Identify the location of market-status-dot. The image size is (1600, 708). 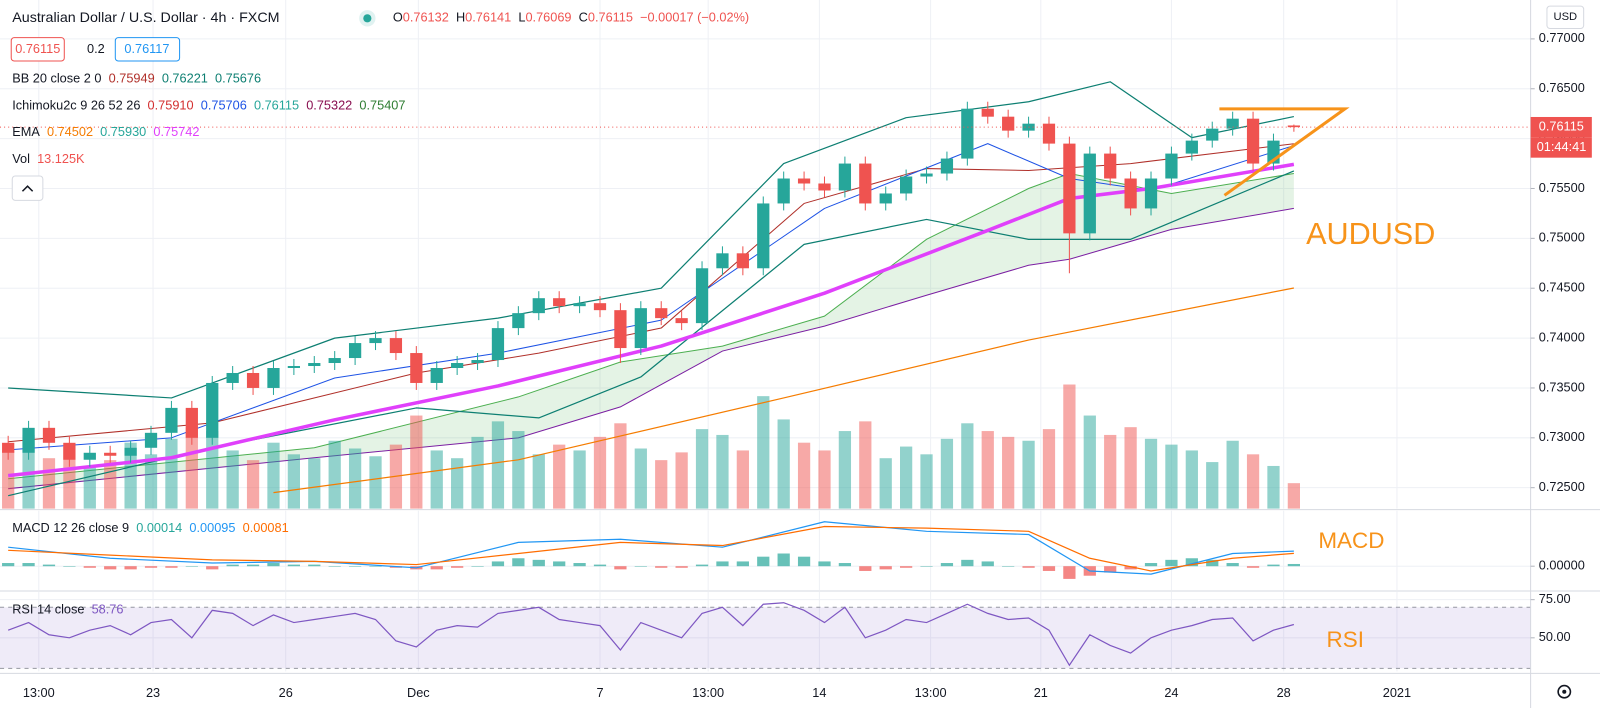
(367, 18).